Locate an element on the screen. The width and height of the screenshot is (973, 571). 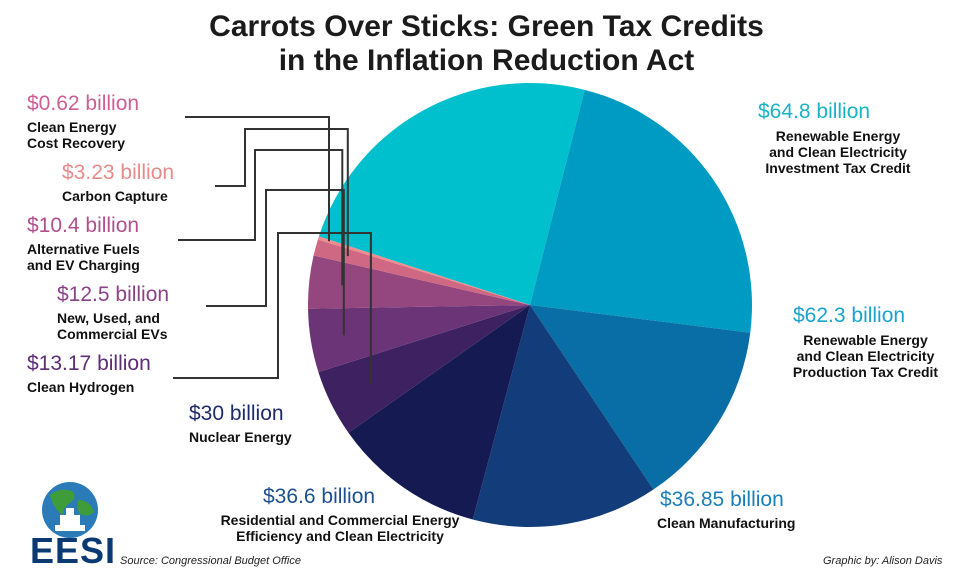
slice-label-alternative-fuels: Alternative Fuels and EV Charging is located at coordinates (83, 257).